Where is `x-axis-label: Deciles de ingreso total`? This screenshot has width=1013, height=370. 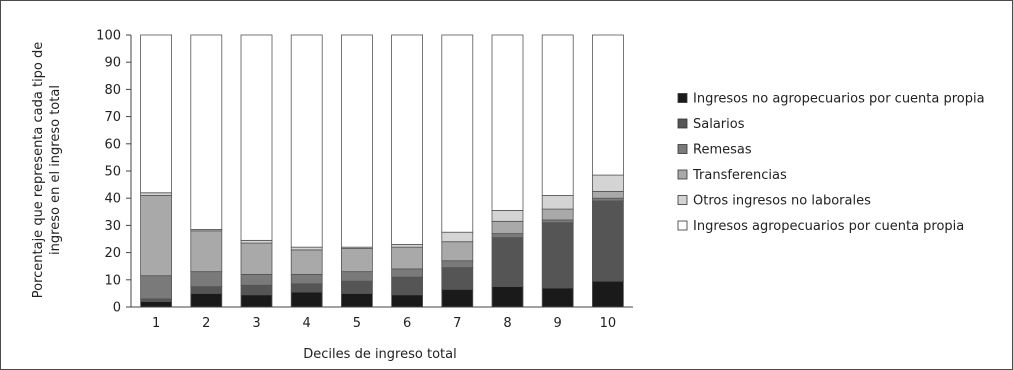
x-axis-label: Deciles de ingreso total is located at coordinates (379, 354).